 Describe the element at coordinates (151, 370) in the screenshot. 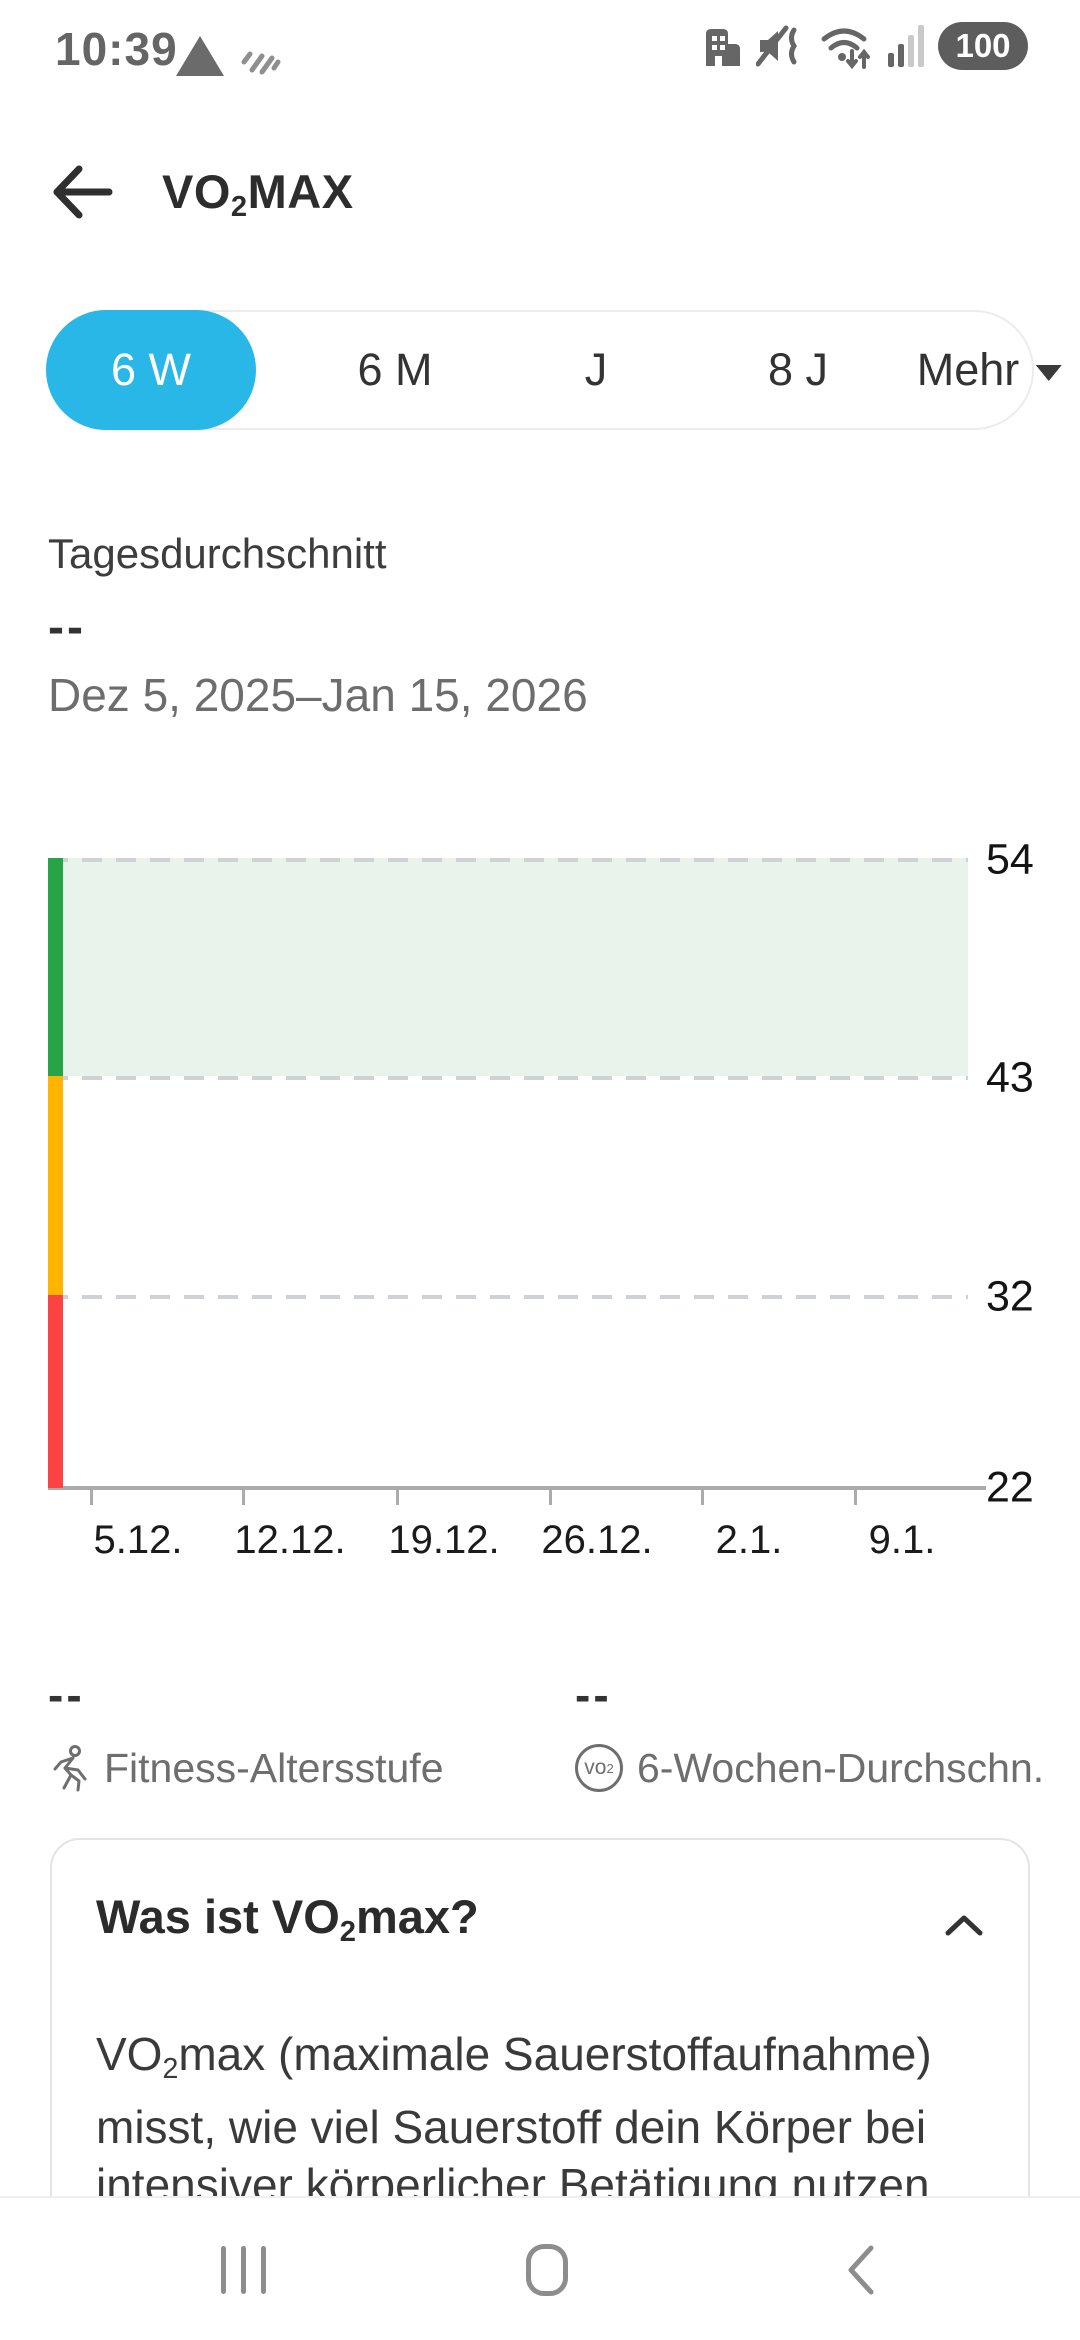

I see `range-option-6w: 6 W` at that location.